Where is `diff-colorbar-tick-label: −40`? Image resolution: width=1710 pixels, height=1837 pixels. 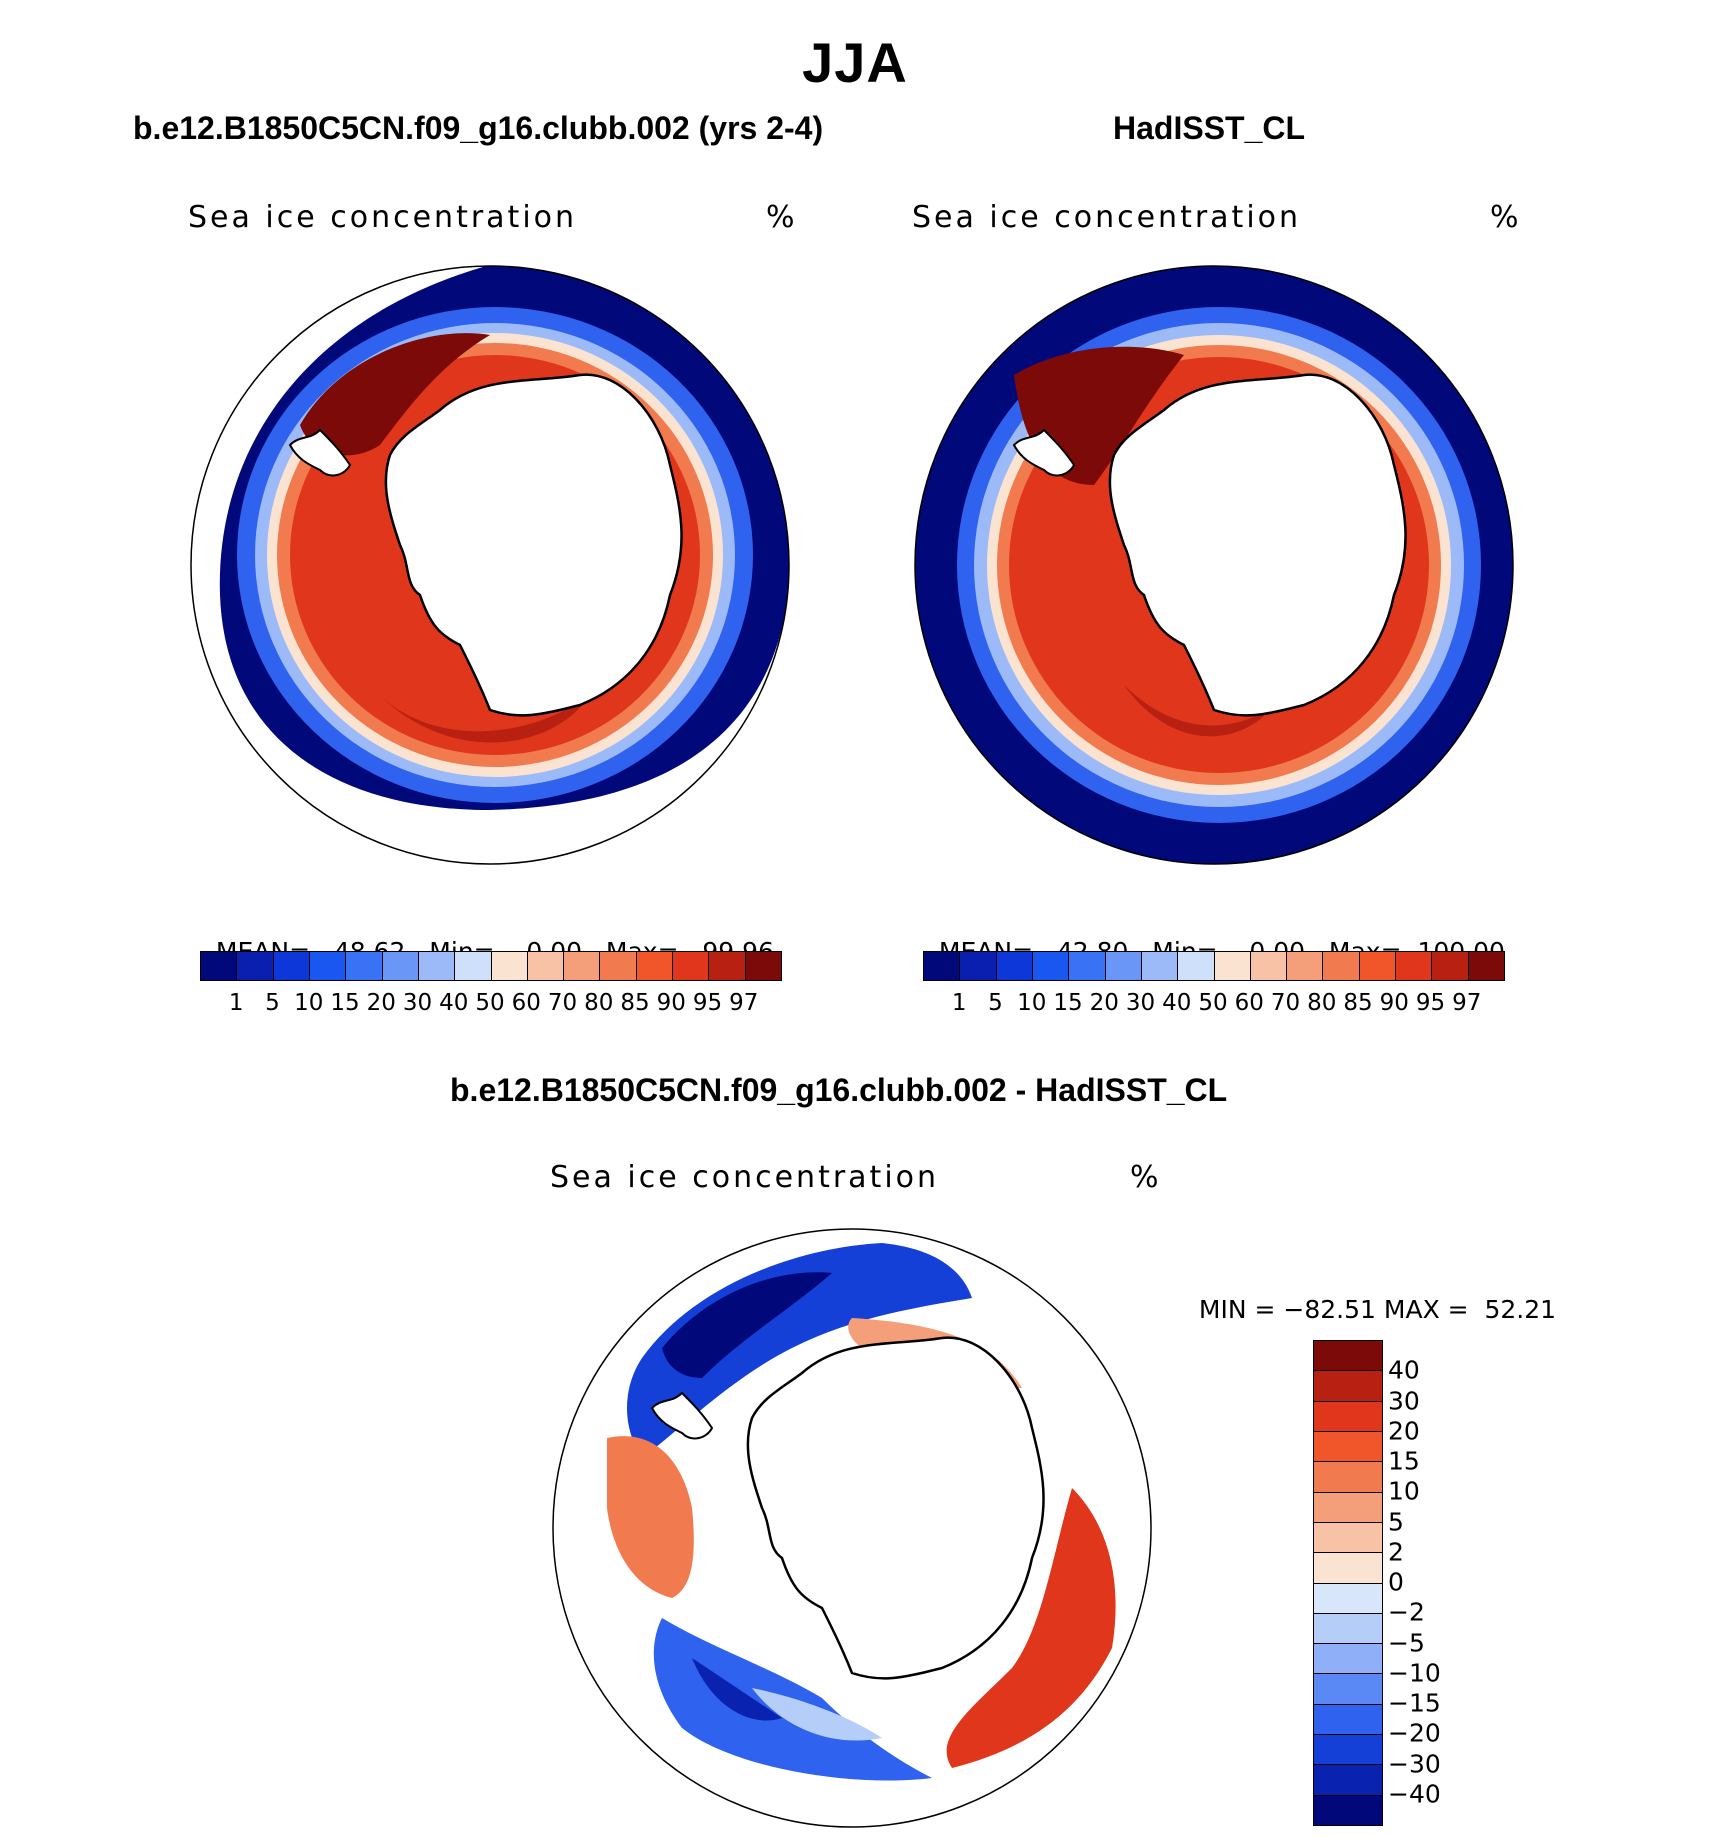 diff-colorbar-tick-label: −40 is located at coordinates (1414, 1794).